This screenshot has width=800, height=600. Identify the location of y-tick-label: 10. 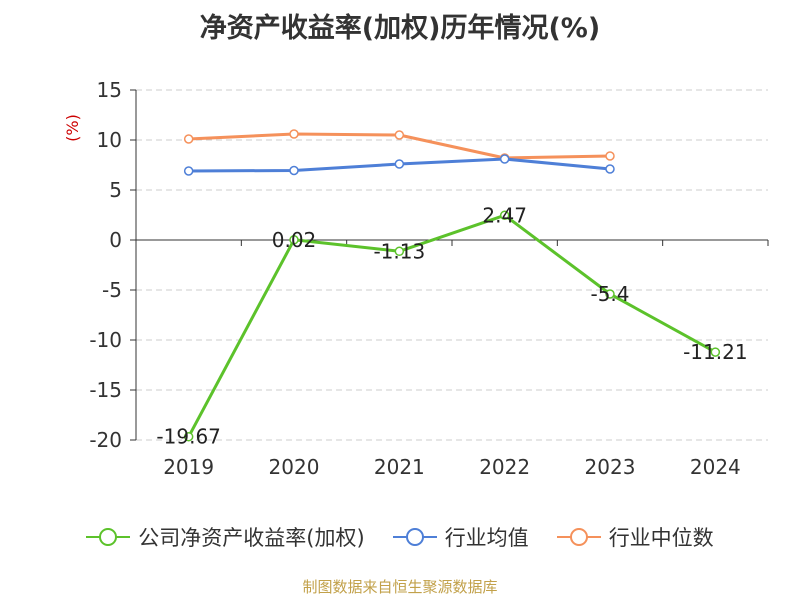
(109, 140).